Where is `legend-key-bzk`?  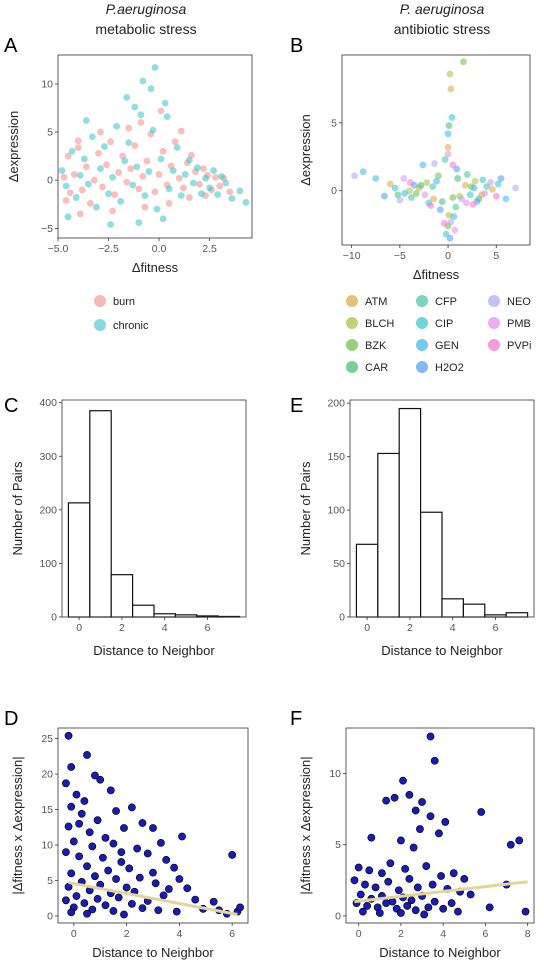 legend-key-bzk is located at coordinates (352, 345).